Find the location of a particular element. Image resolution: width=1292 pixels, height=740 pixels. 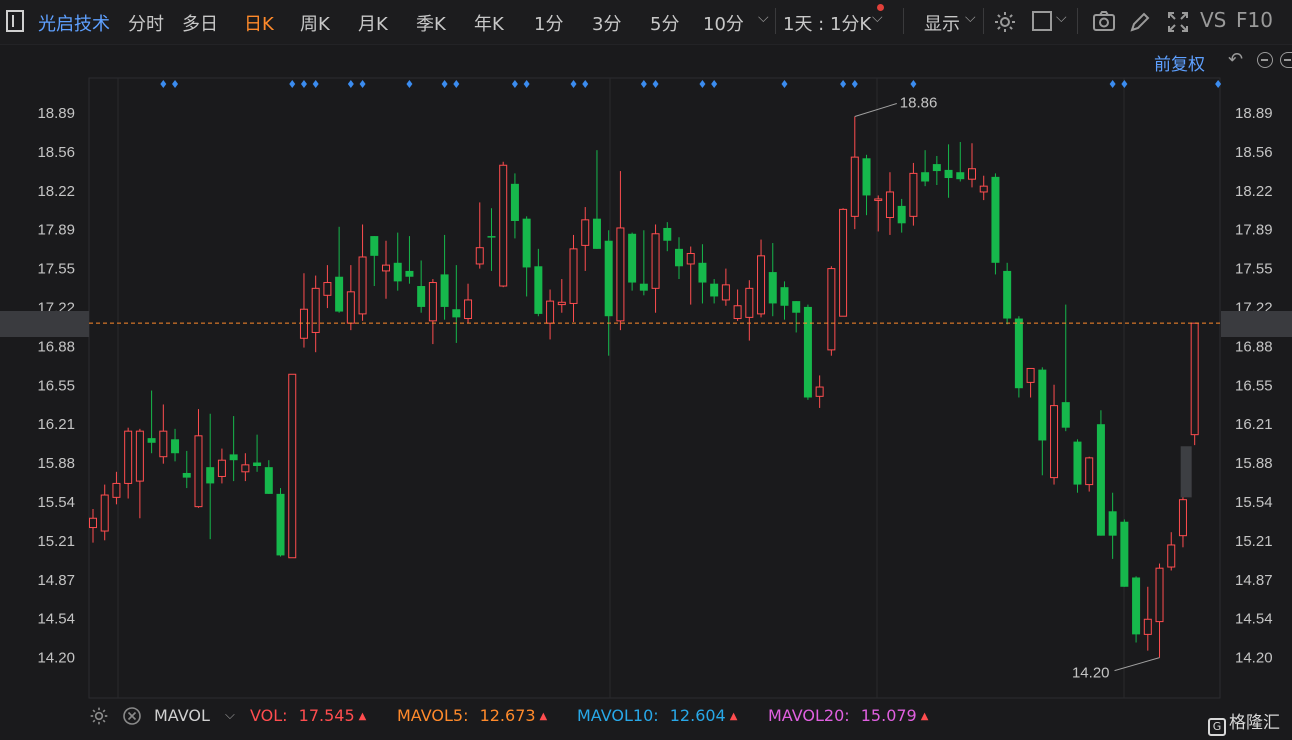

y-tick-label-right: 18.22 is located at coordinates (1254, 191).